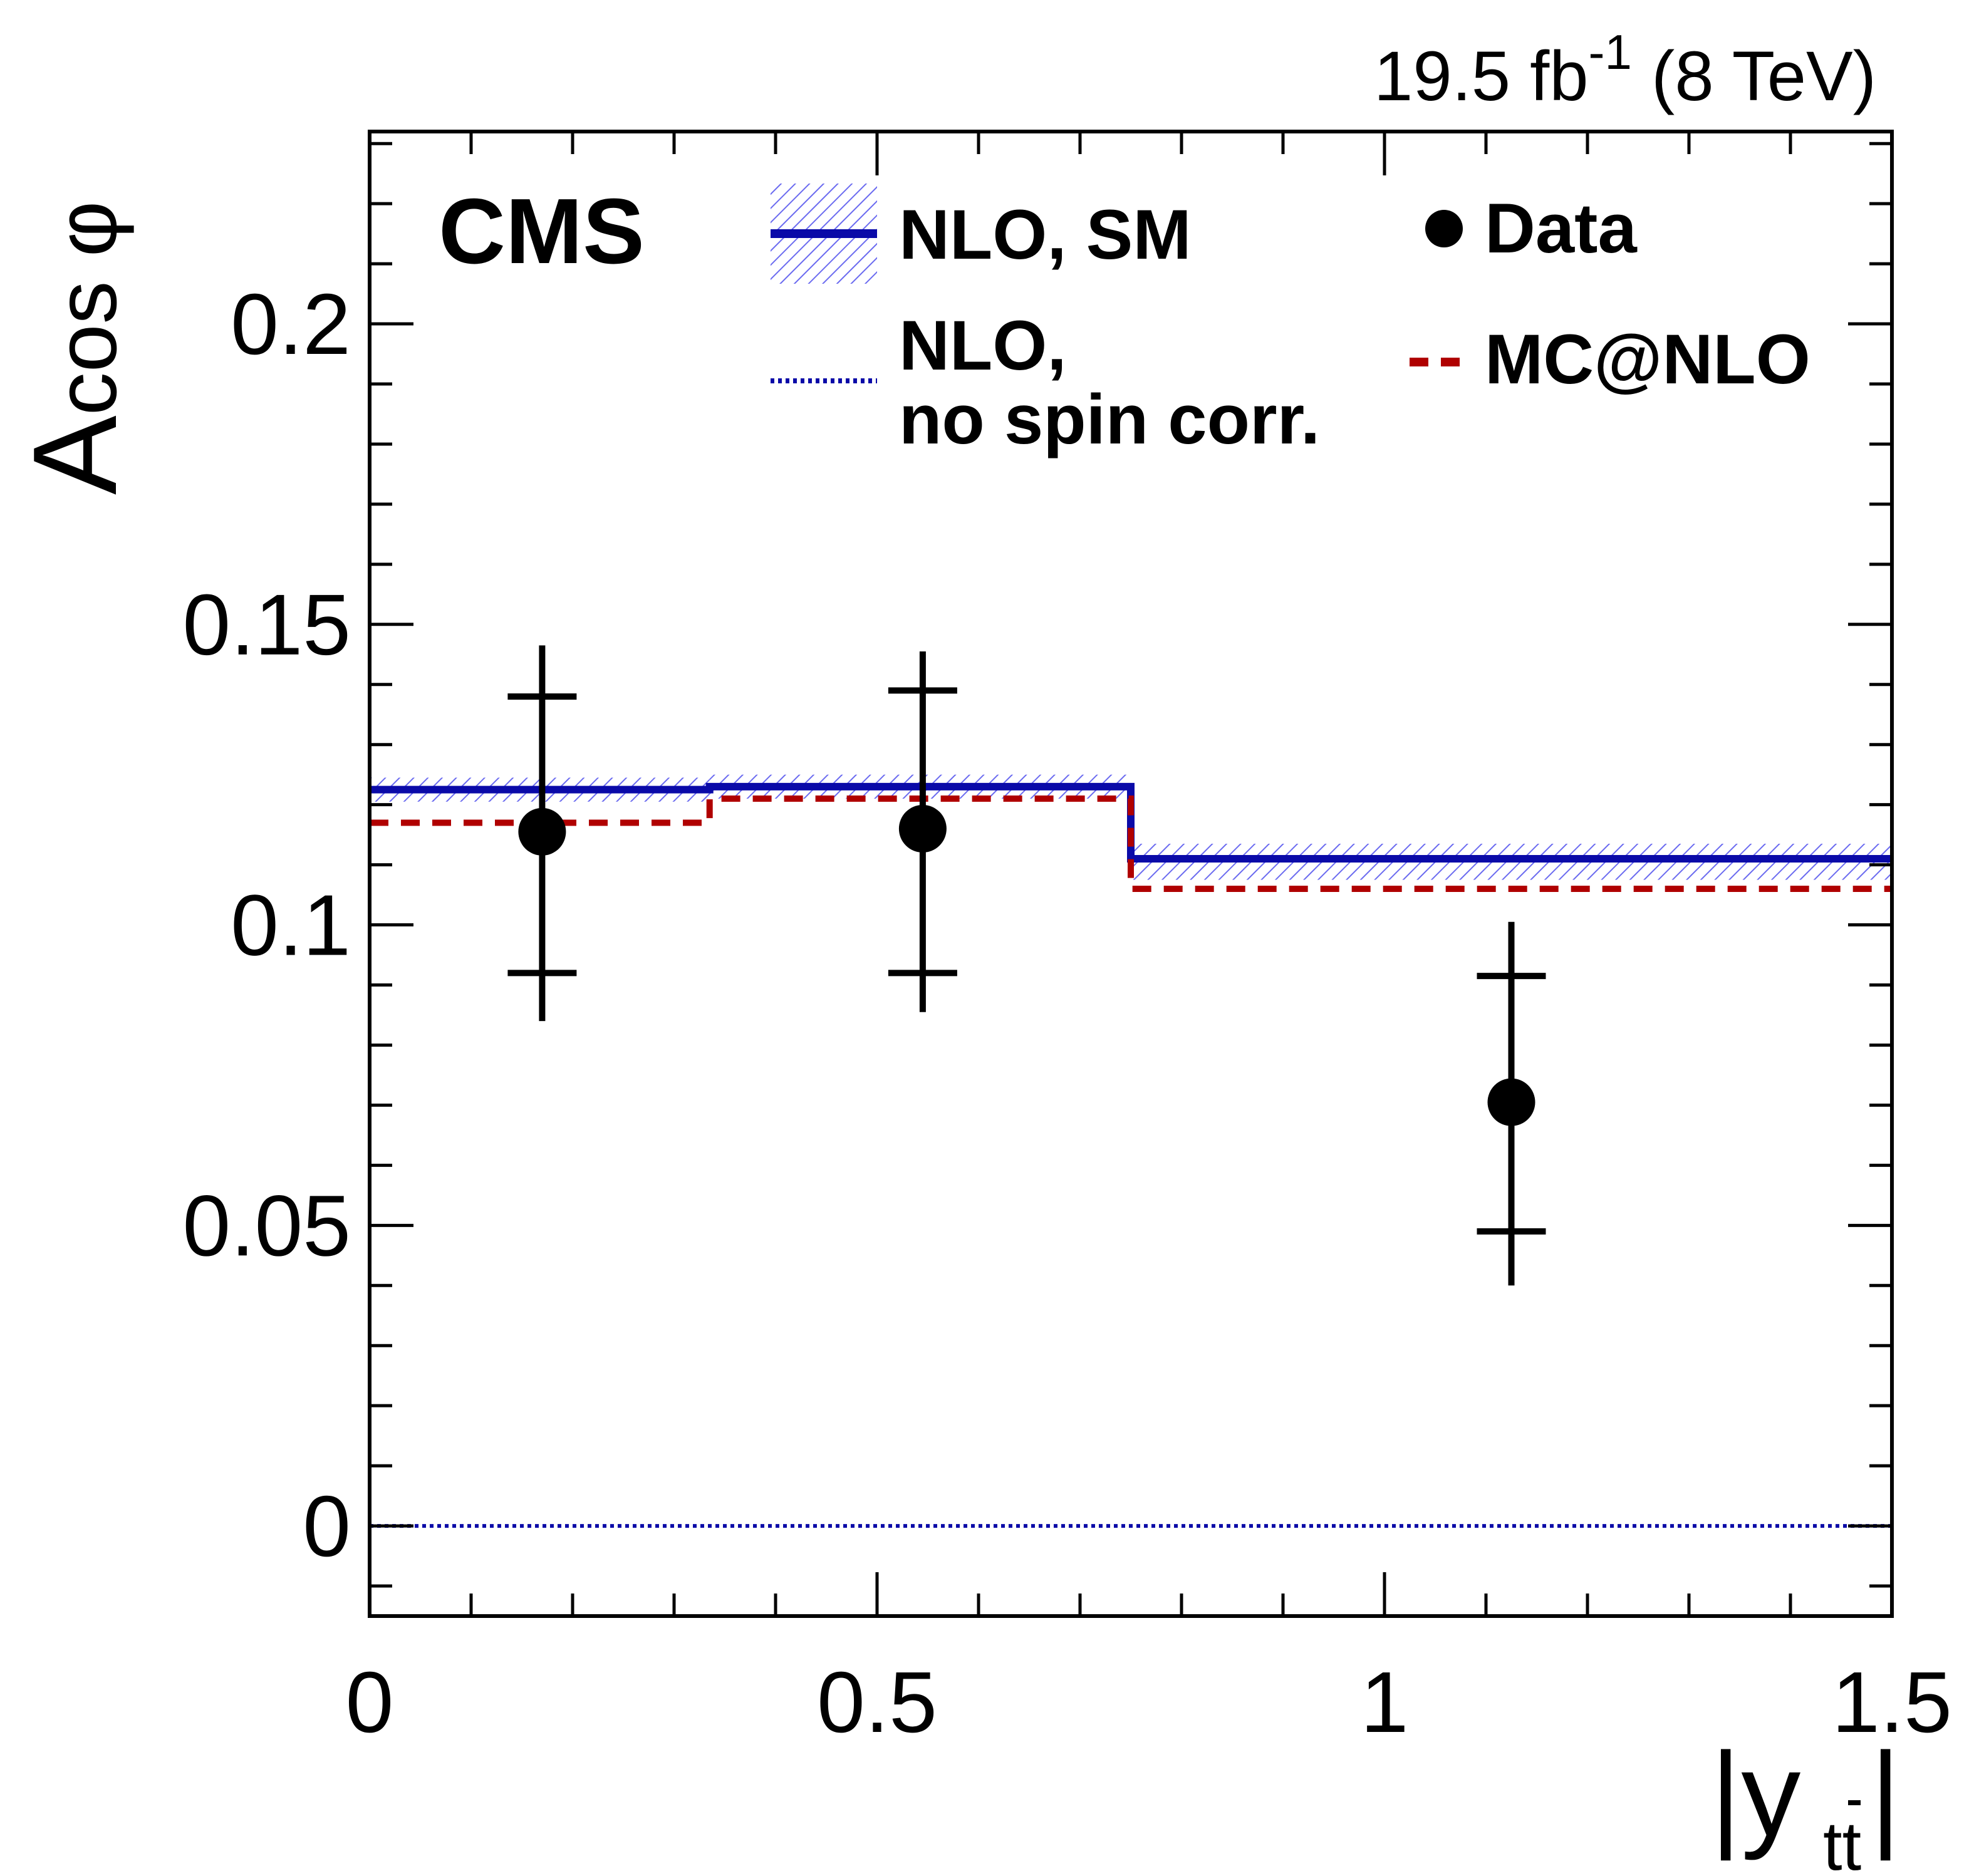 The width and height of the screenshot is (1974, 1876). What do you see at coordinates (291, 324) in the screenshot?
I see `y-tick-label: 0.2` at bounding box center [291, 324].